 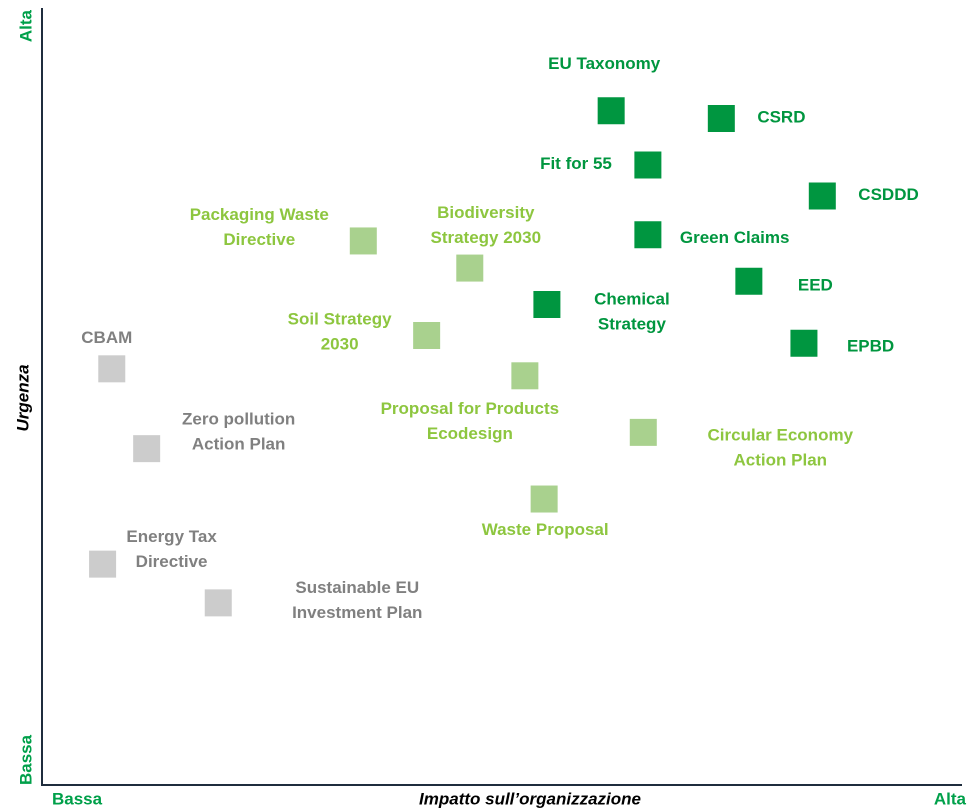 What do you see at coordinates (25, 25) in the screenshot?
I see `y-tick-label: Alta` at bounding box center [25, 25].